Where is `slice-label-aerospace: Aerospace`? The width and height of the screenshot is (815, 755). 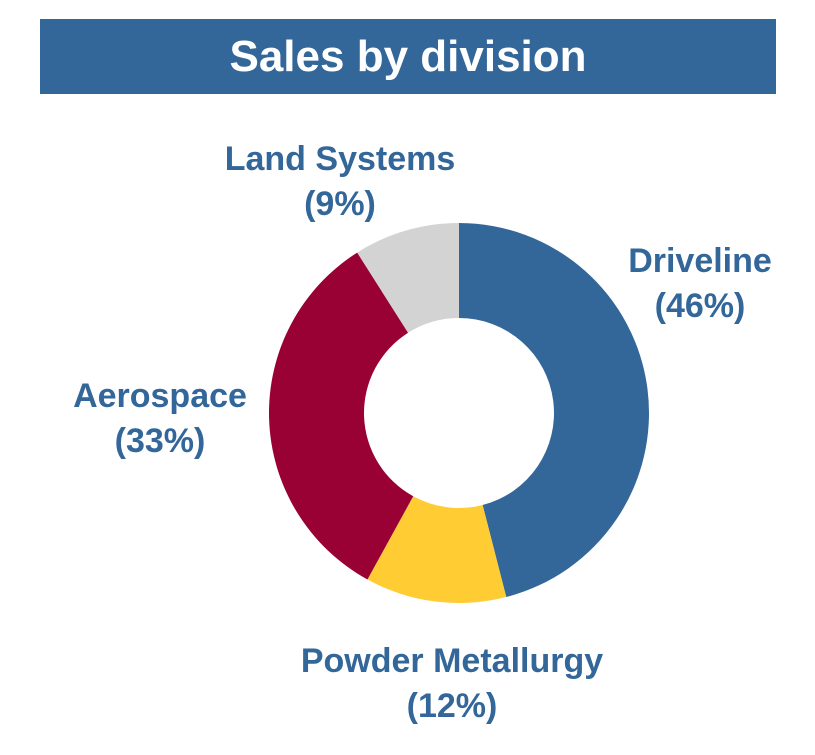 slice-label-aerospace: Aerospace is located at coordinates (160, 396).